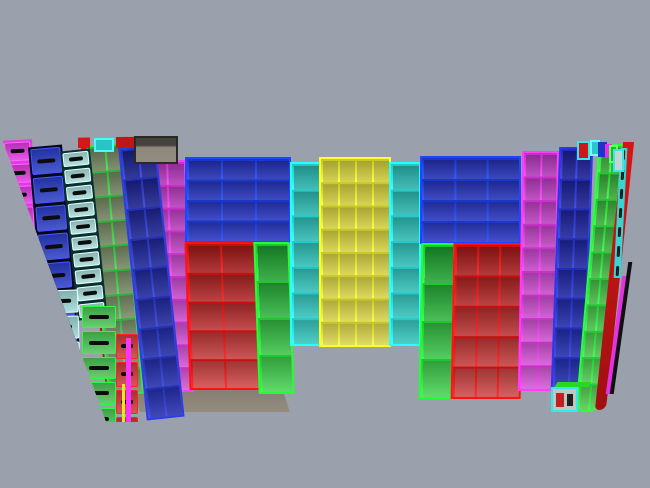 The height and width of the screenshot is (488, 650). Describe the element at coordinates (618, 160) in the screenshot. I see `tab-white-top-right` at that location.